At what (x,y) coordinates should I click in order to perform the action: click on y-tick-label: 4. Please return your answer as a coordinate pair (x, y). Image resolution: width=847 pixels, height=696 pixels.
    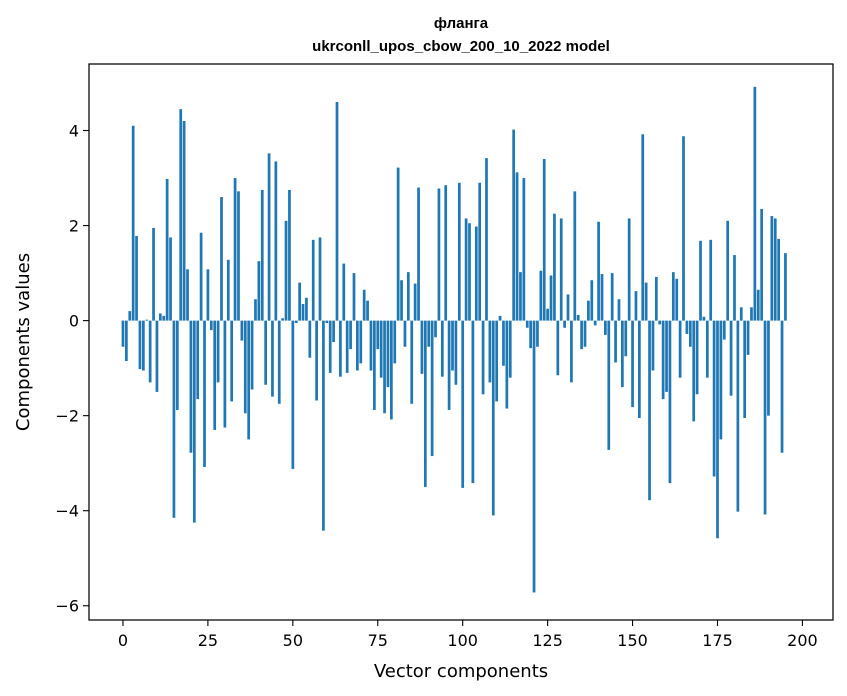
    Looking at the image, I should click on (74, 131).